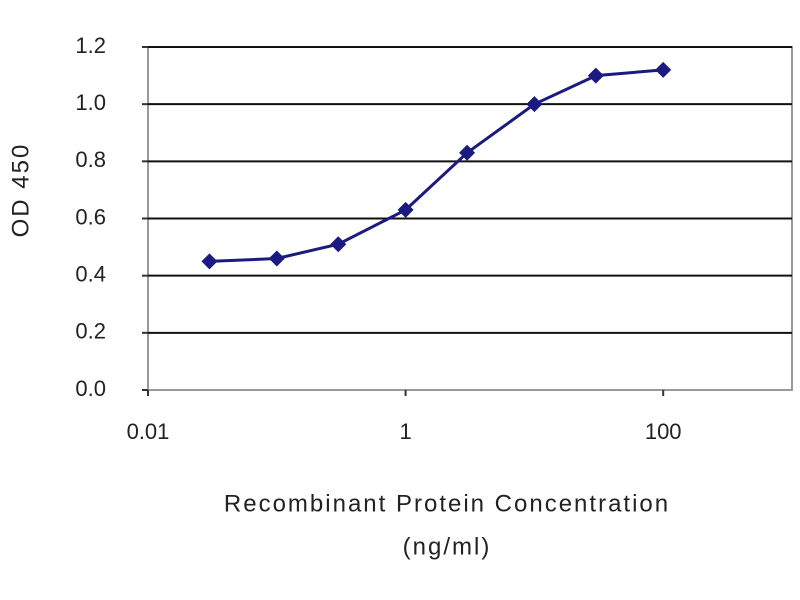 Image resolution: width=800 pixels, height=600 pixels. Describe the element at coordinates (90, 45) in the screenshot. I see `y-tick-label: 1.2` at that location.